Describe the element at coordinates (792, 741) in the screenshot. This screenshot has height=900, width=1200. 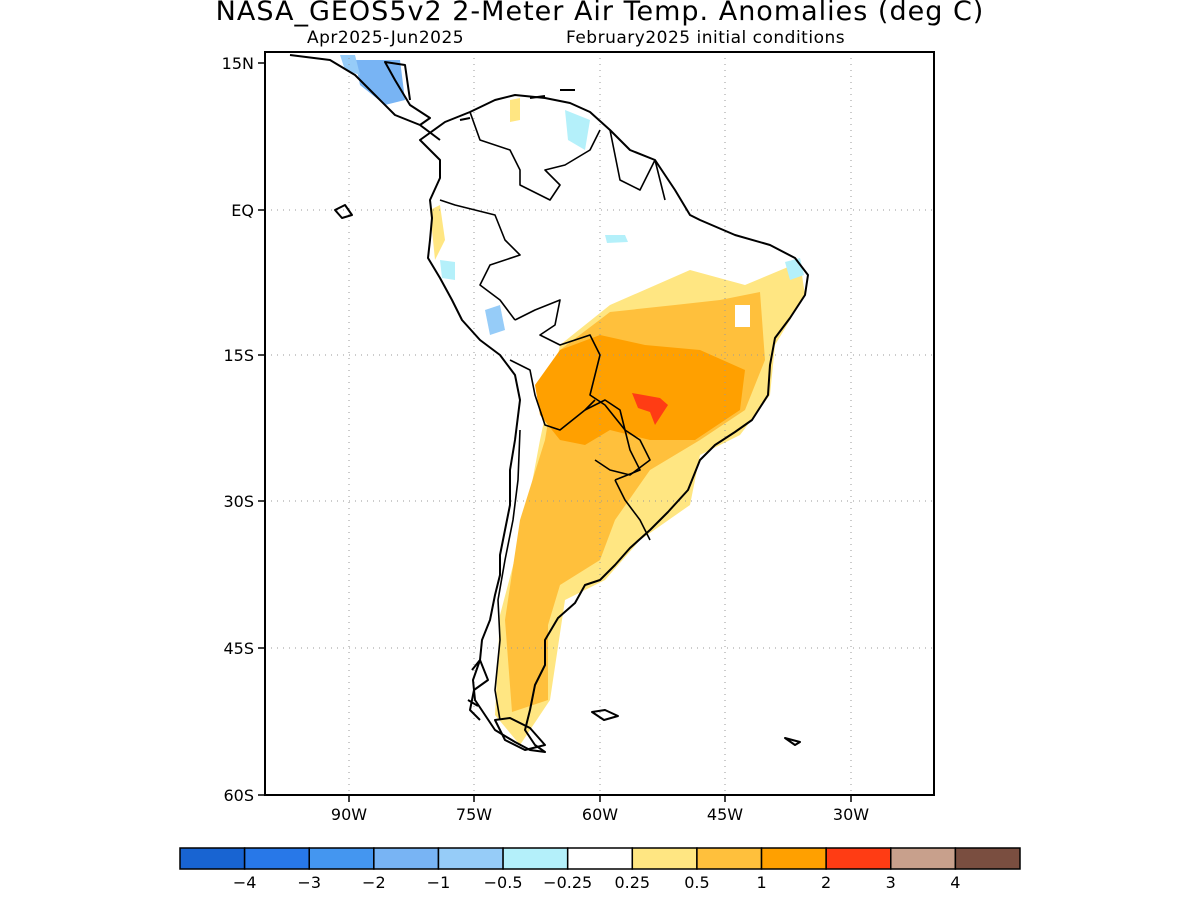
I see `south-georgia` at that location.